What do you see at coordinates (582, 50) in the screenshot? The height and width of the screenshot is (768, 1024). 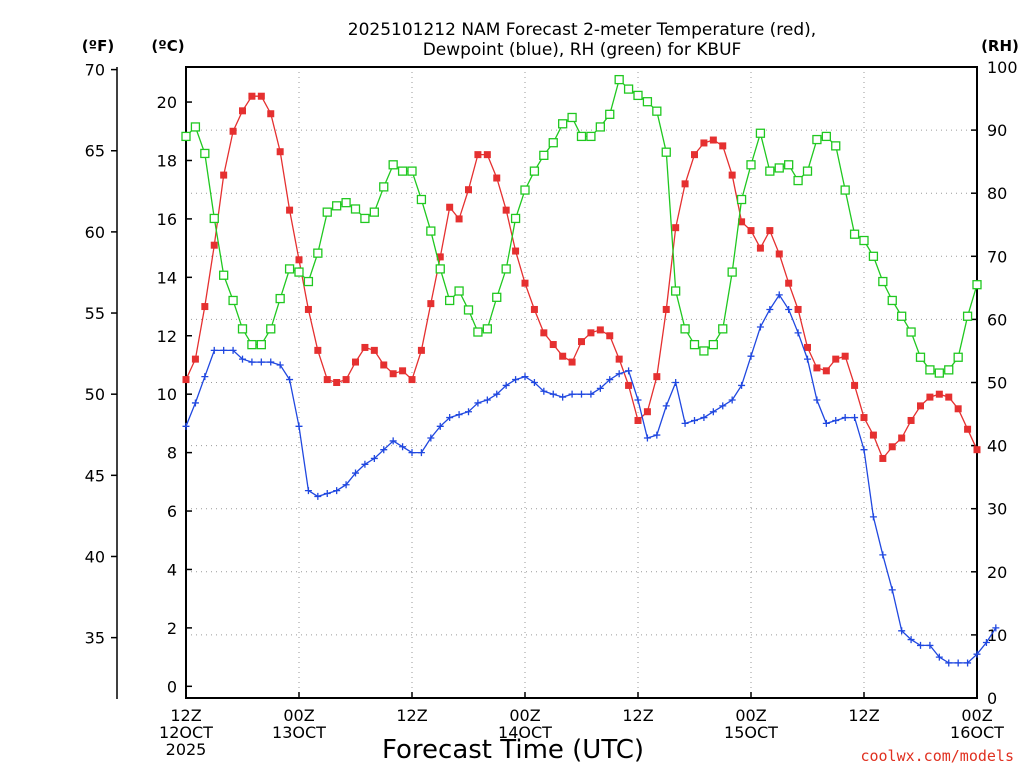 I see `chart-title-line-2: Dewpoint (blue), RH (green) for KBUF` at bounding box center [582, 50].